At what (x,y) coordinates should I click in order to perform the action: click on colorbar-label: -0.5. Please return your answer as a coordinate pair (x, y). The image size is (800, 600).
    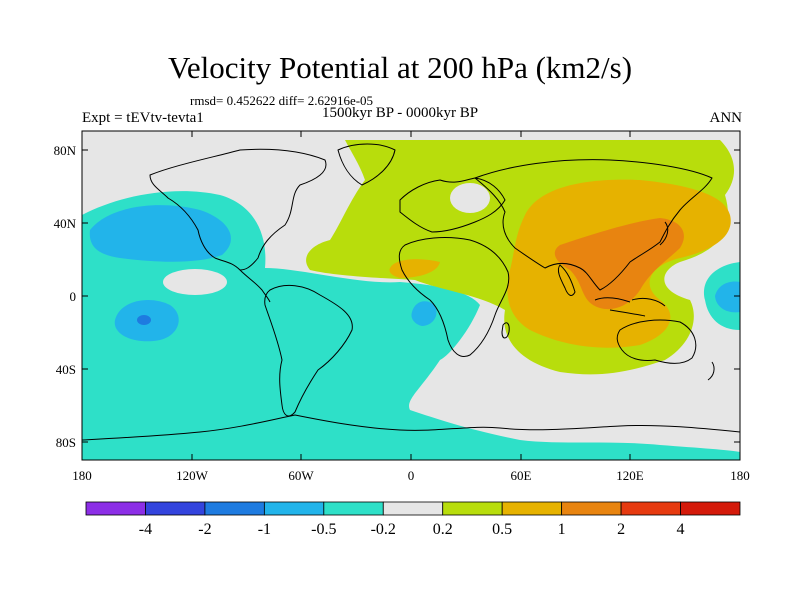
    Looking at the image, I should click on (323, 529).